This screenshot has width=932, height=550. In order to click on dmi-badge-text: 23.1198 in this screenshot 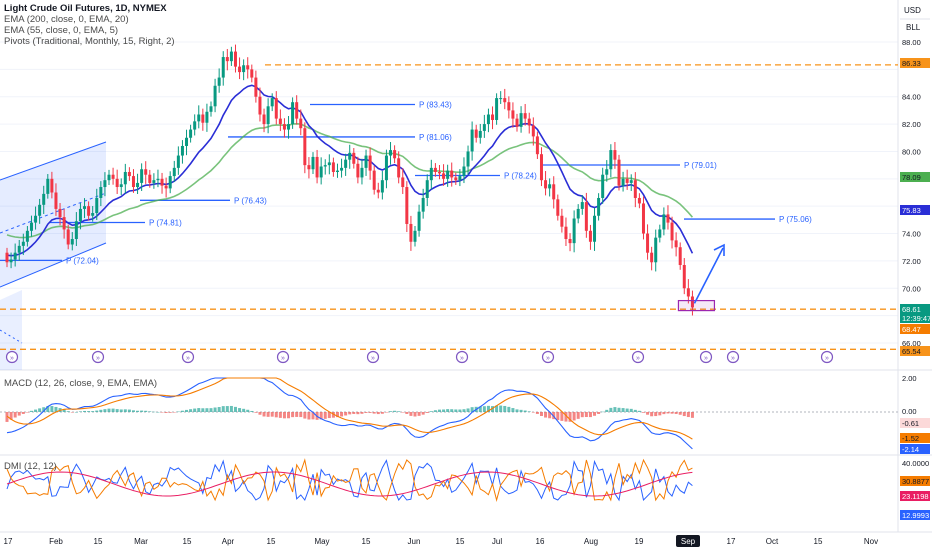, I will do `click(915, 496)`.